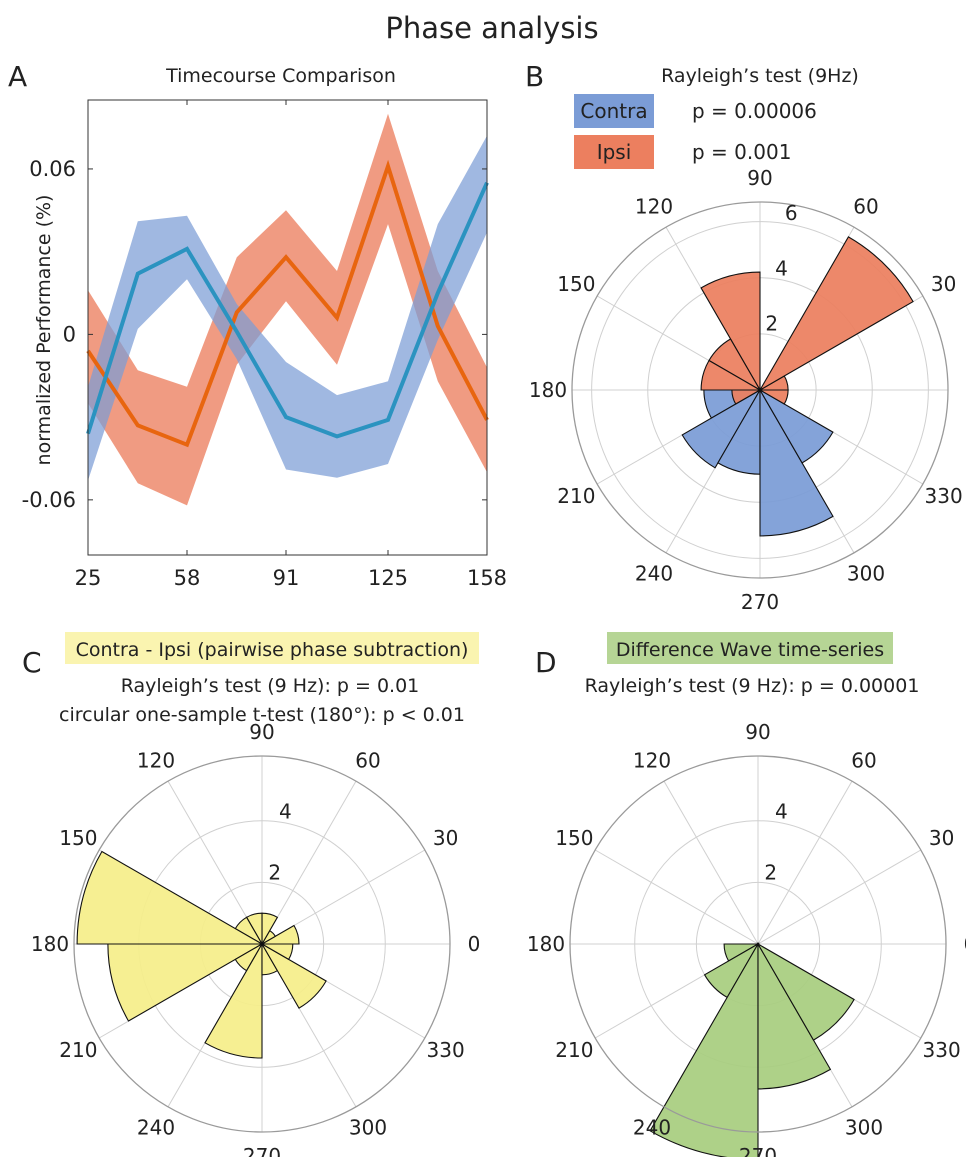 The width and height of the screenshot is (966, 1157). What do you see at coordinates (534, 76) in the screenshot?
I see `panel-b-letter: B` at bounding box center [534, 76].